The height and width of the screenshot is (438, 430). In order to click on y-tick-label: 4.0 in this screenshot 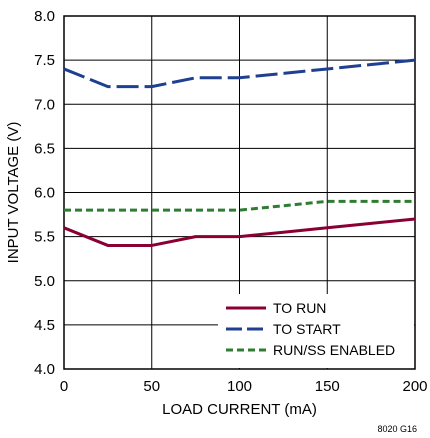, I will do `click(44, 369)`.